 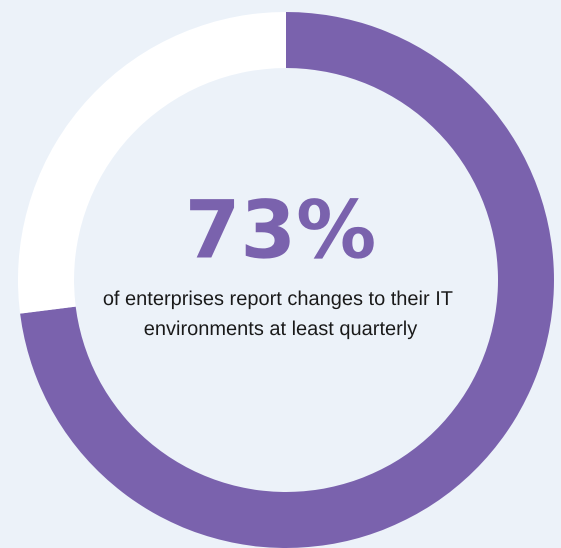 I want to click on text: 73%, so click(x=280, y=230).